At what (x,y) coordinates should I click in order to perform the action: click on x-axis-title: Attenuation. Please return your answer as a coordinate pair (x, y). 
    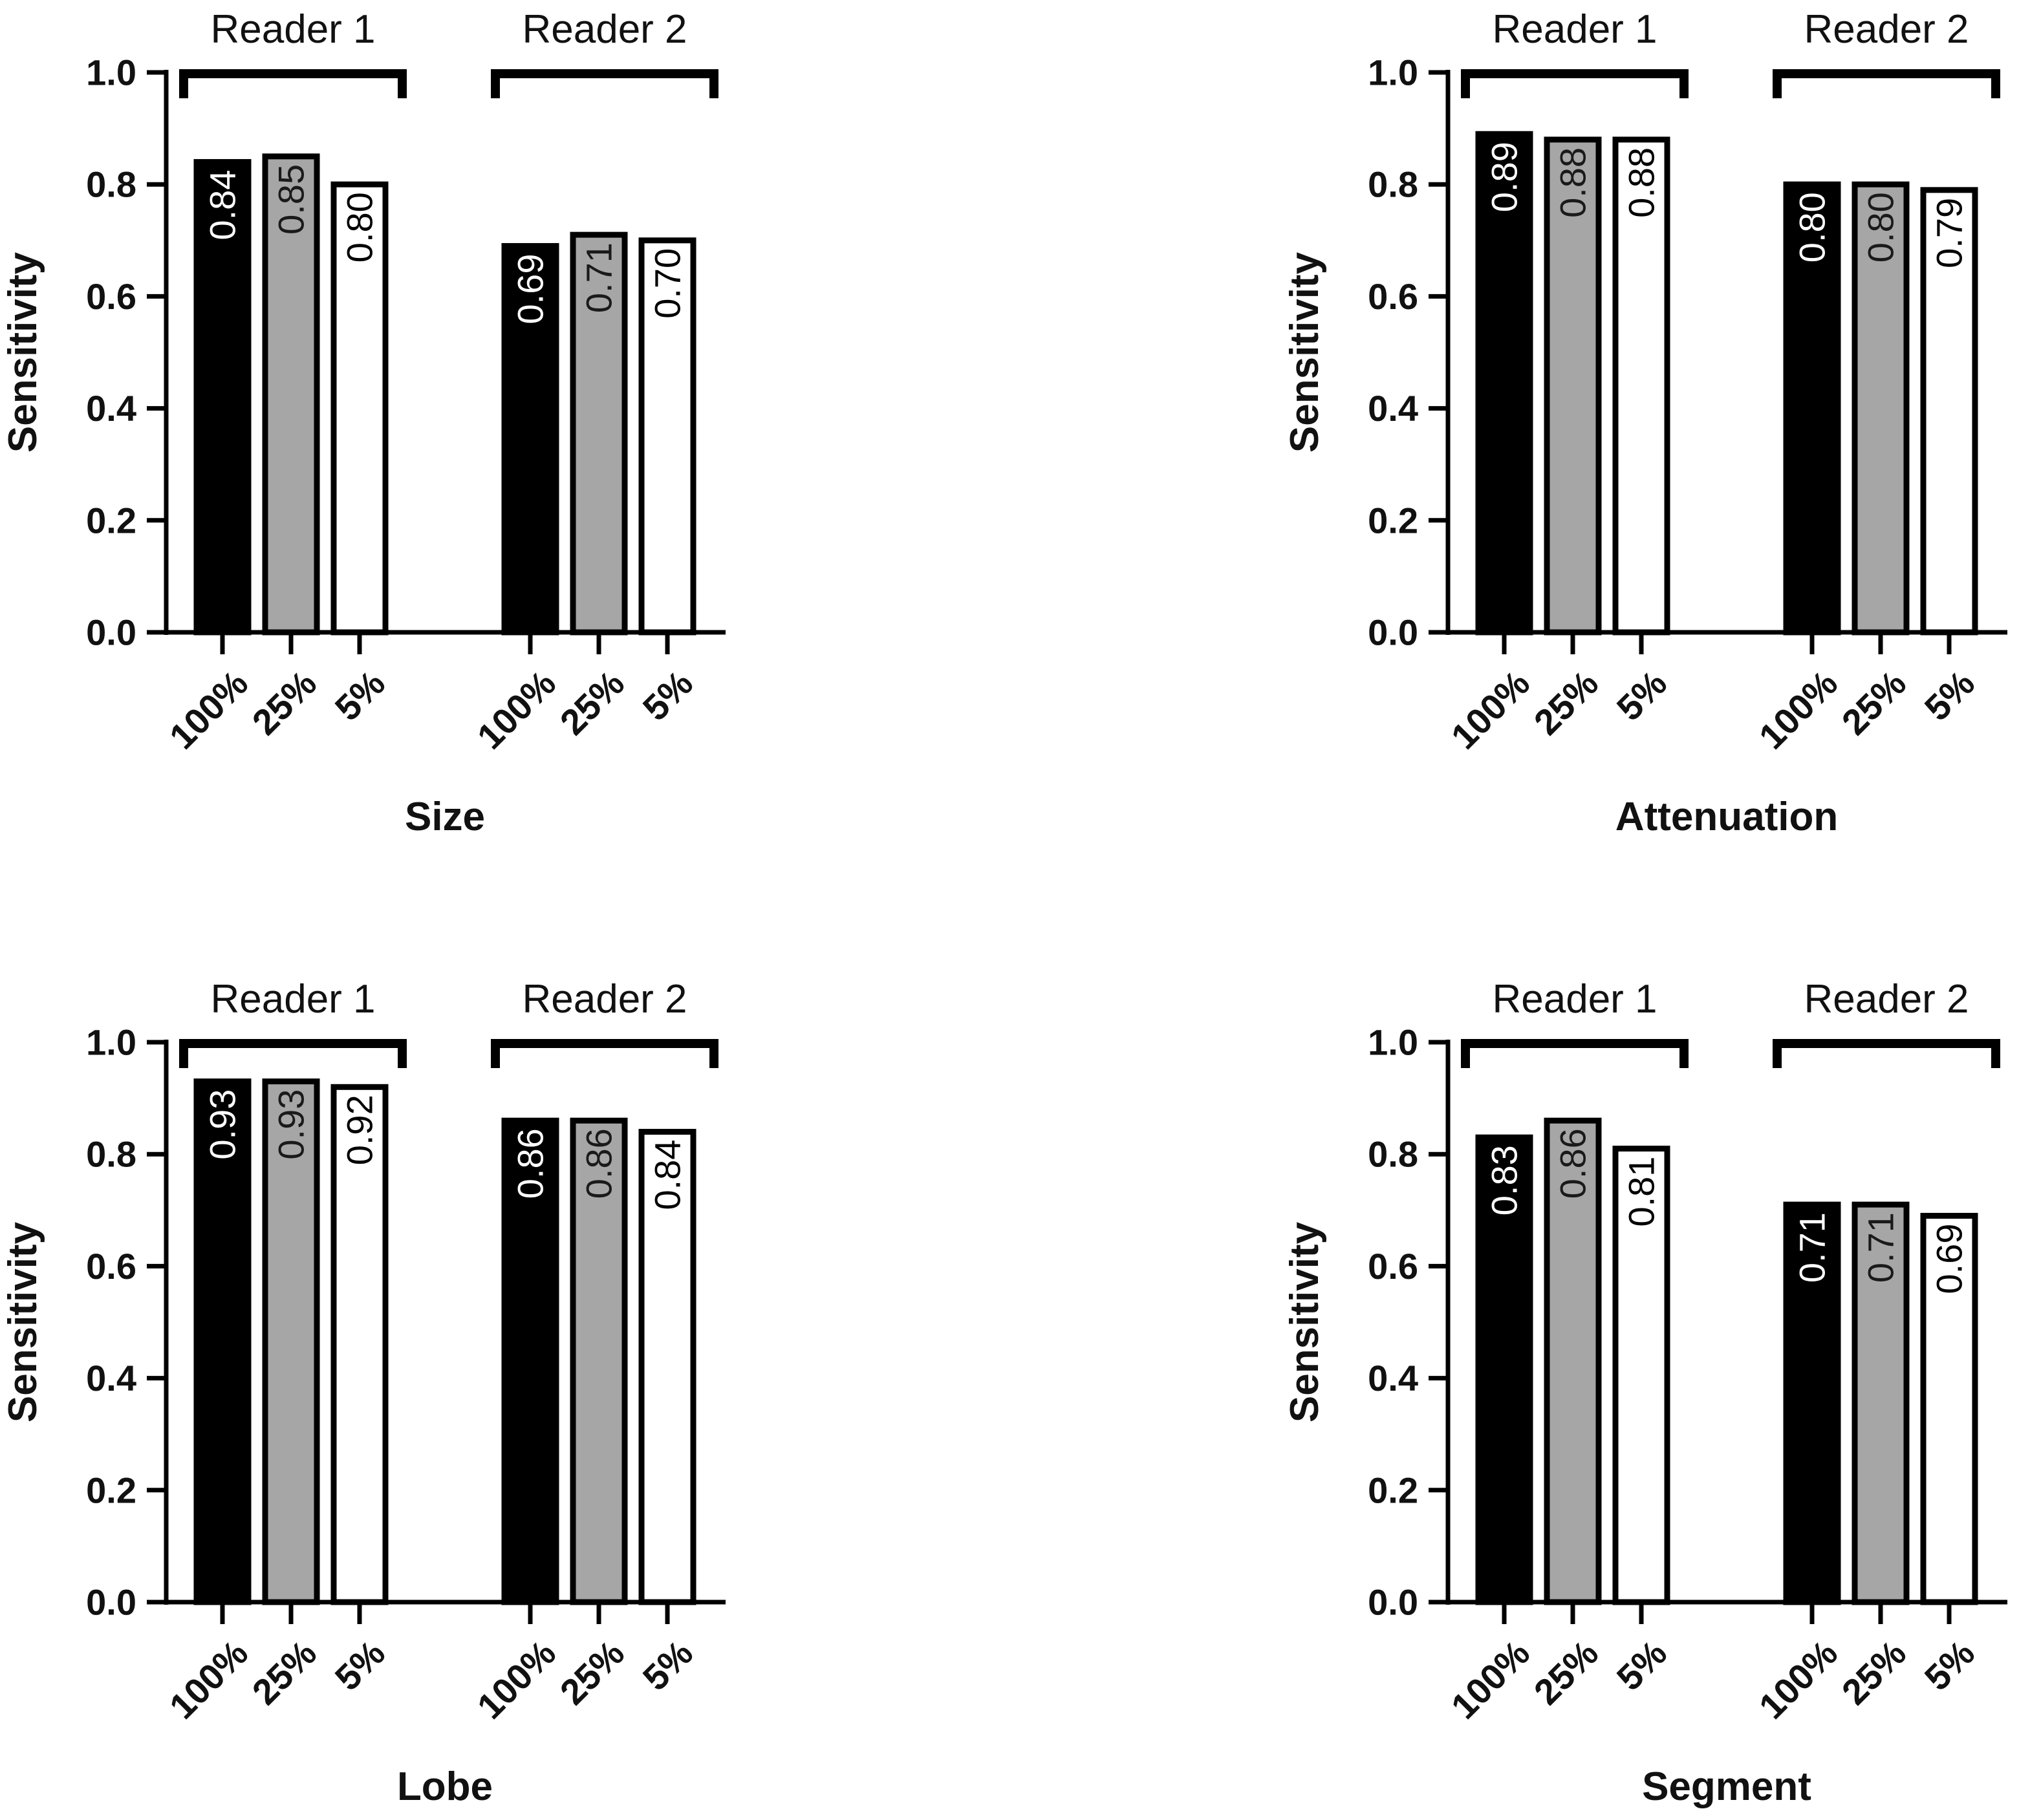
    Looking at the image, I should click on (1727, 817).